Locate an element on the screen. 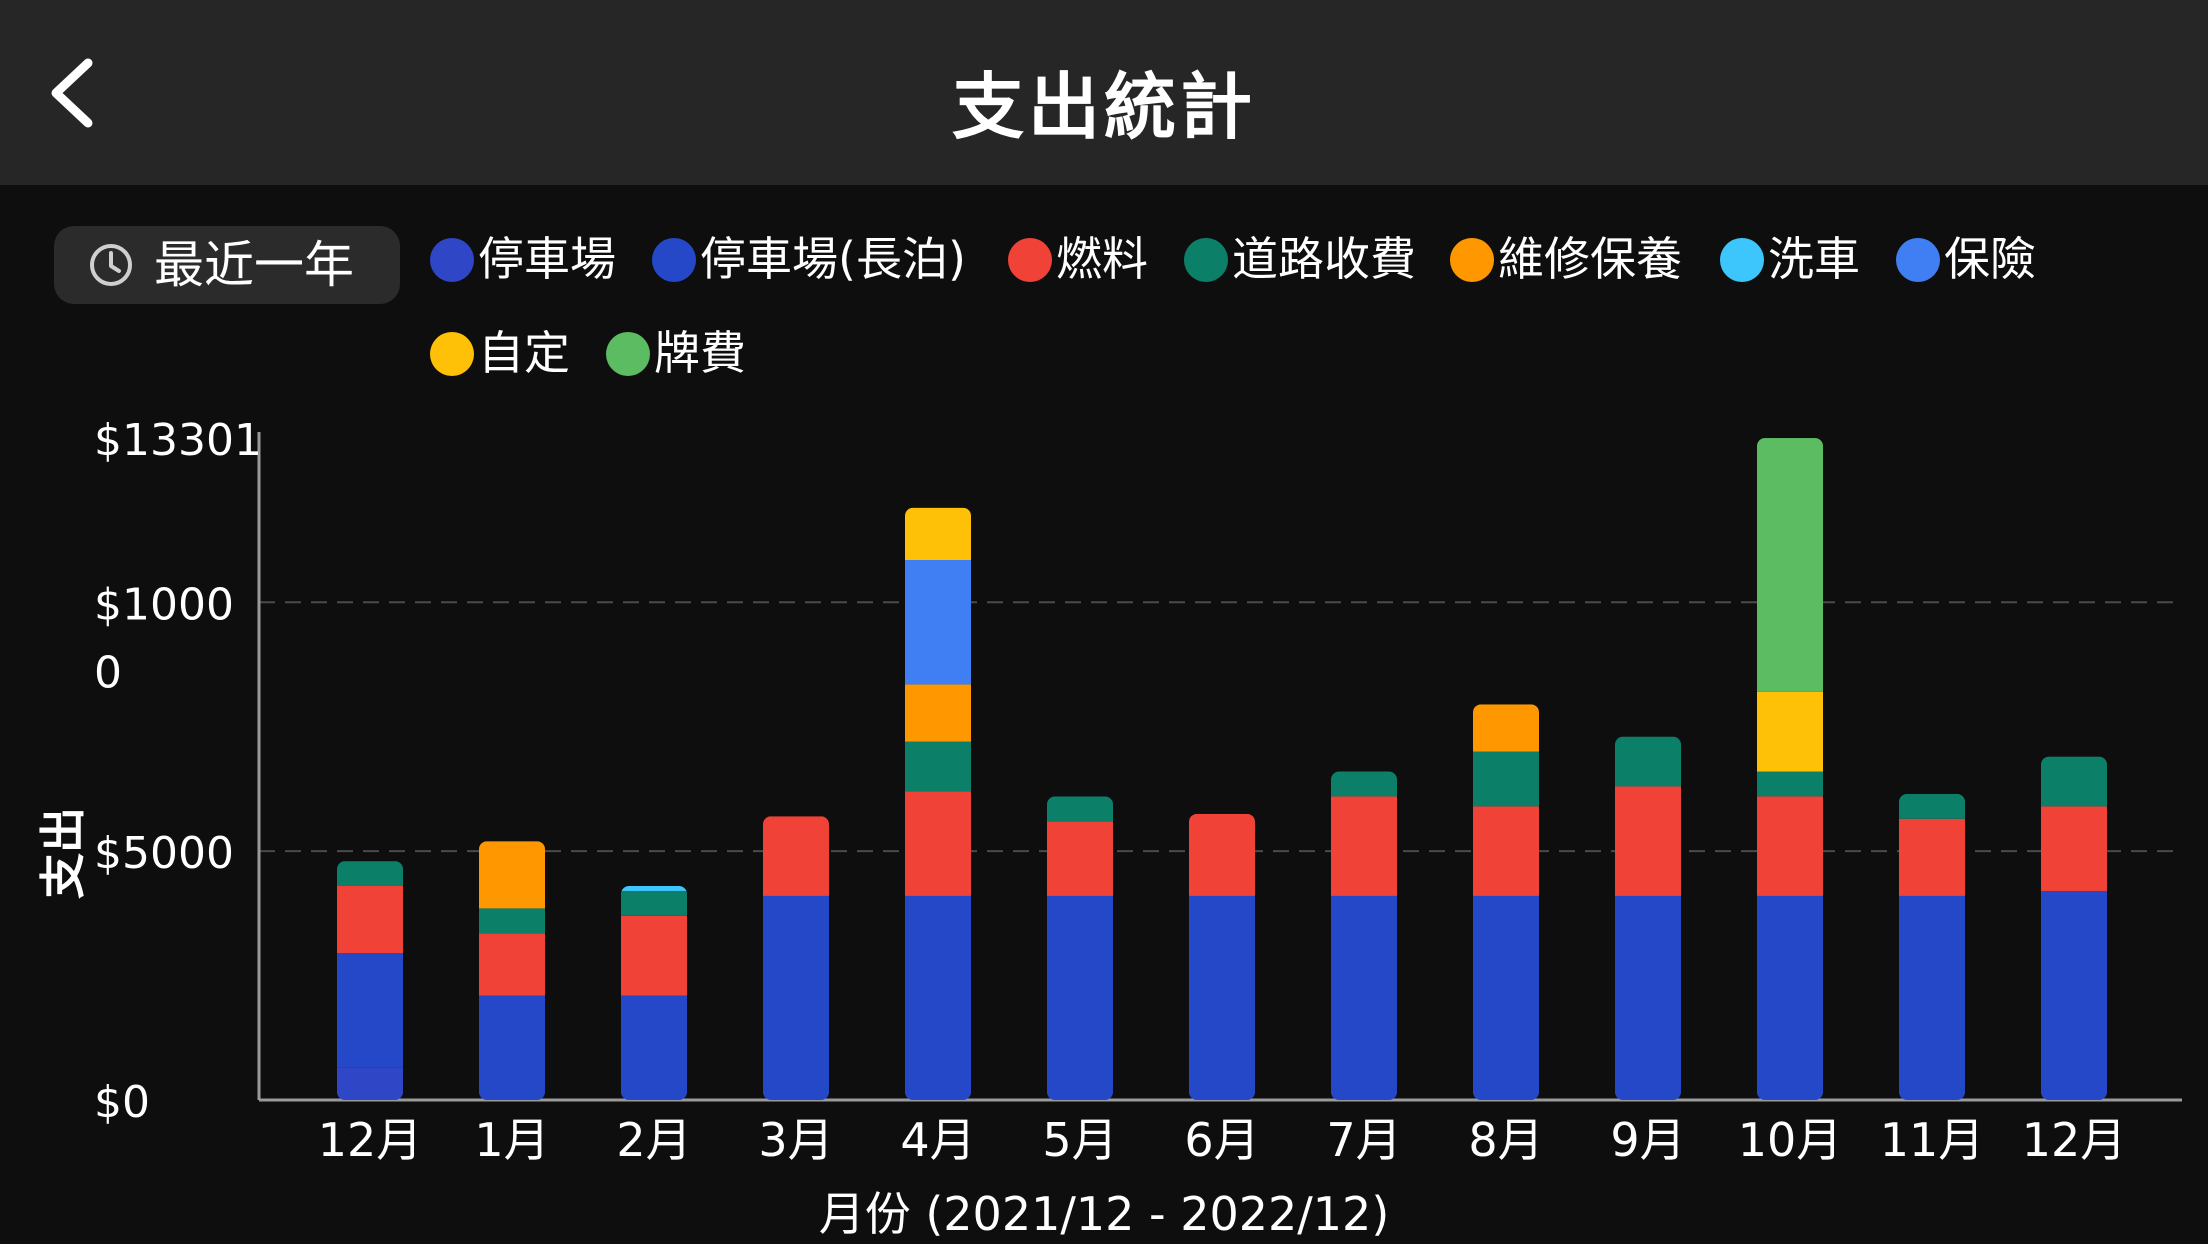 The height and width of the screenshot is (1244, 2208). page-title: 支出統計 is located at coordinates (1103, 107).